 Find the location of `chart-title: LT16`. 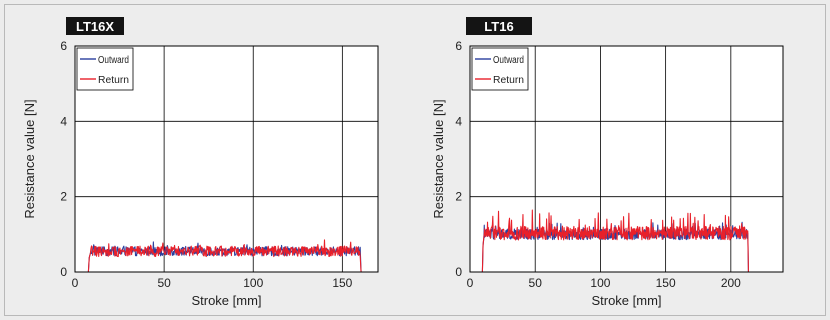

chart-title: LT16 is located at coordinates (498, 26).